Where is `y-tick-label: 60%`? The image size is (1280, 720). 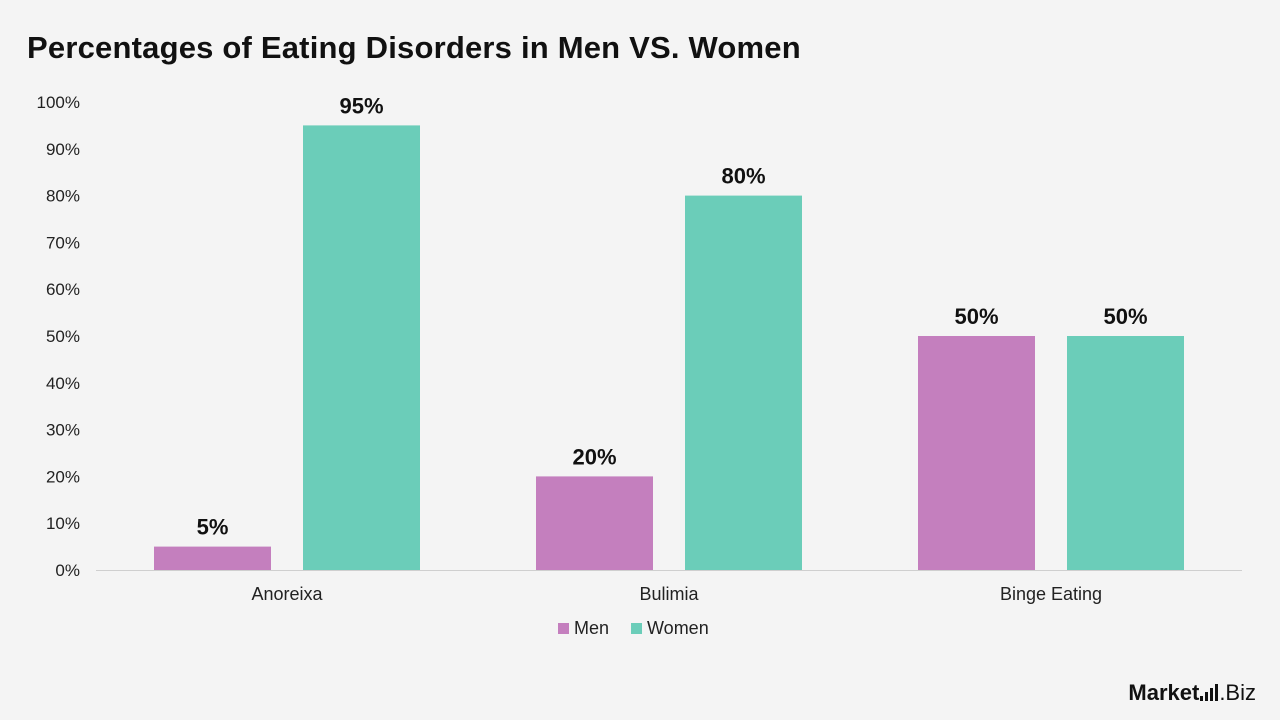 y-tick-label: 60% is located at coordinates (63, 289).